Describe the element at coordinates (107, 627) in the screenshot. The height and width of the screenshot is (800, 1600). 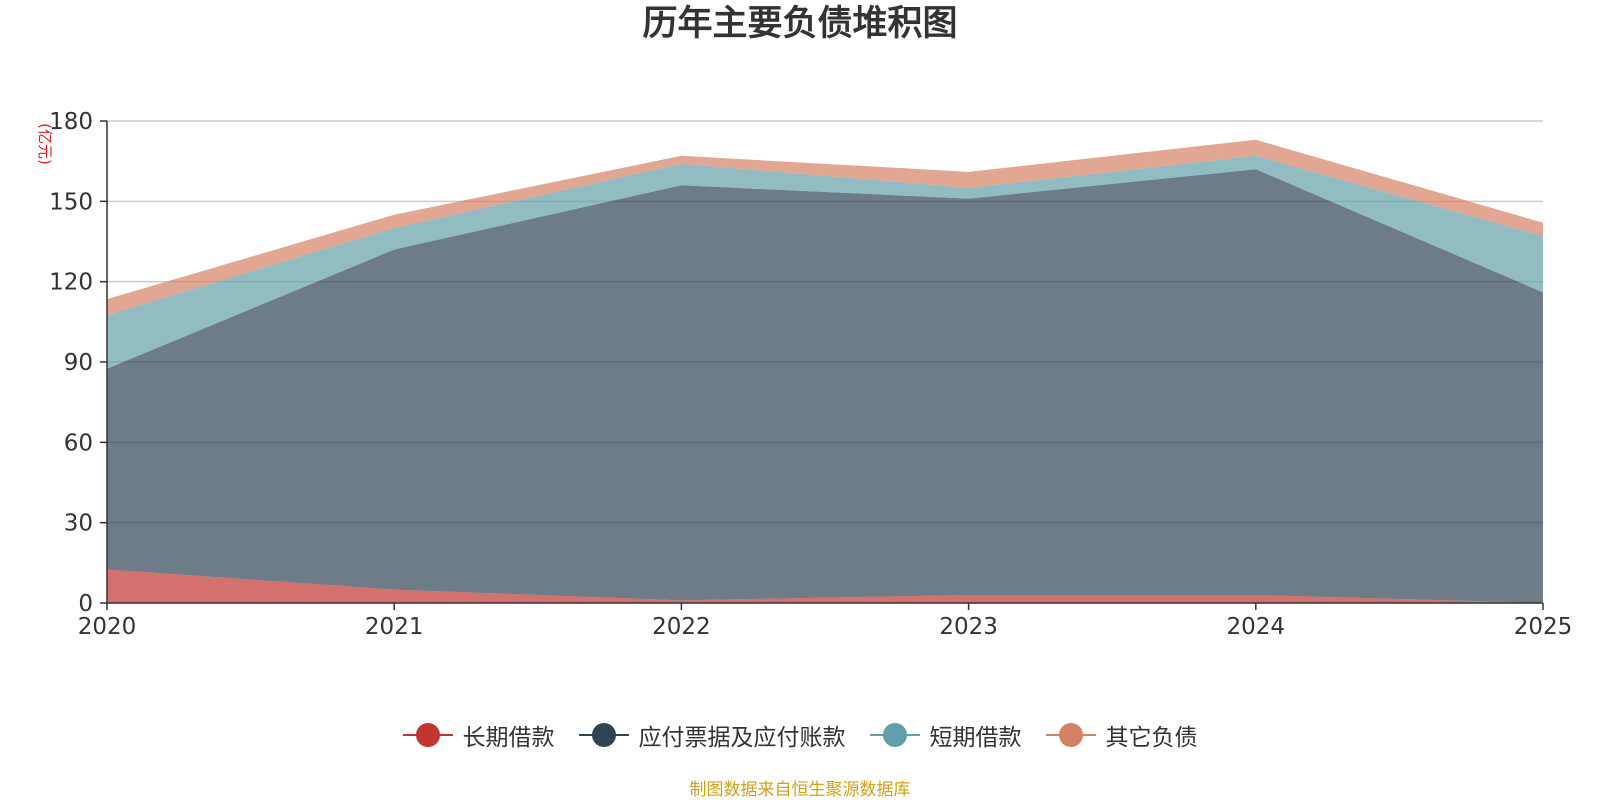
I see `x-tick-label-2020: 2020` at that location.